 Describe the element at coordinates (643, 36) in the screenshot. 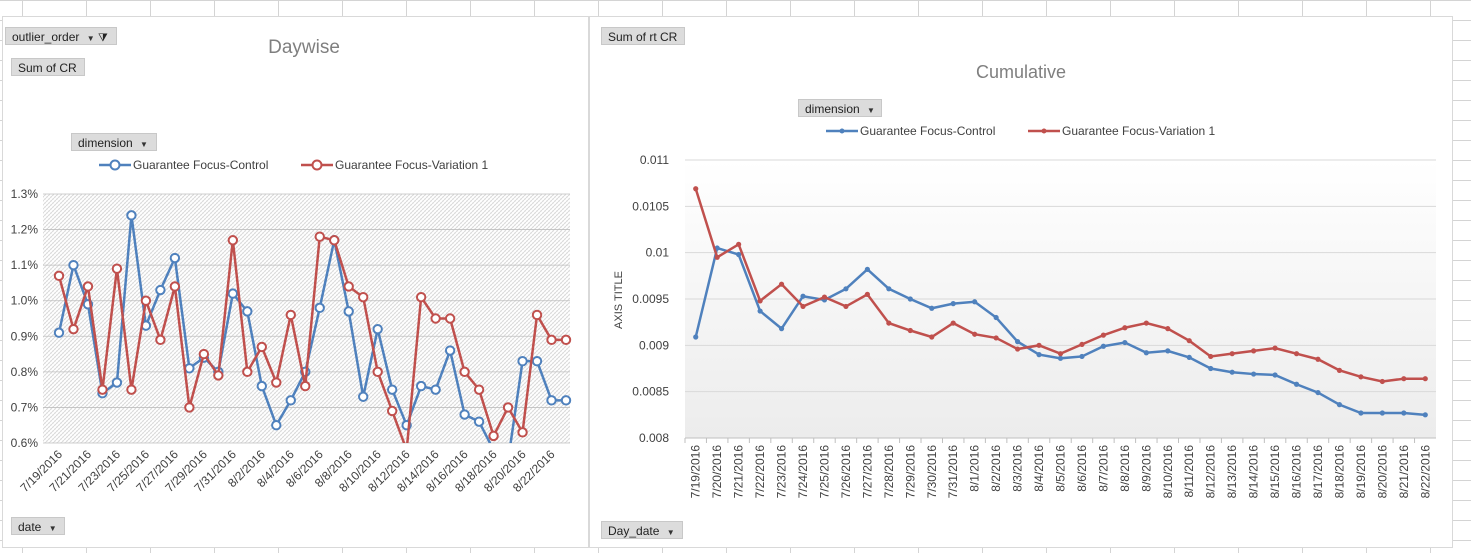

I see `sum-of-rt-cr-button: Sum of rt CR` at that location.